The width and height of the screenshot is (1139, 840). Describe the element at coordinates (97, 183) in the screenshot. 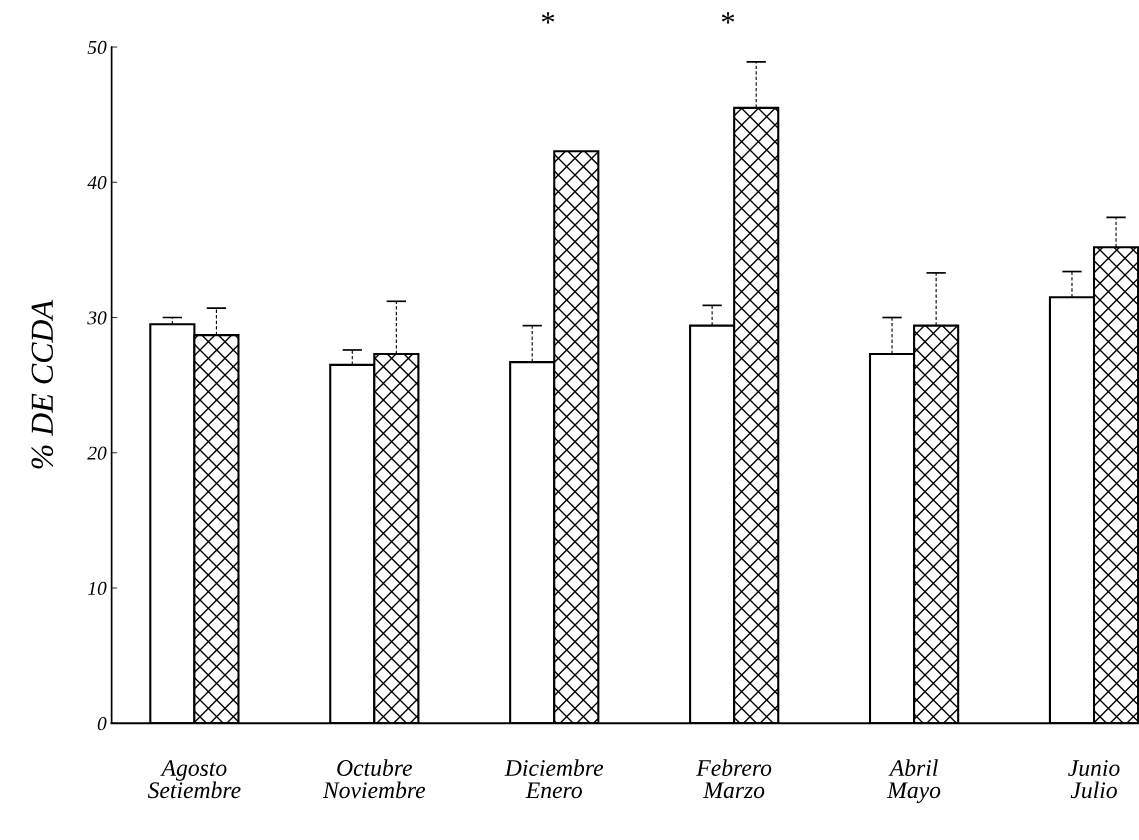

I see `y-tick-label: 40` at that location.